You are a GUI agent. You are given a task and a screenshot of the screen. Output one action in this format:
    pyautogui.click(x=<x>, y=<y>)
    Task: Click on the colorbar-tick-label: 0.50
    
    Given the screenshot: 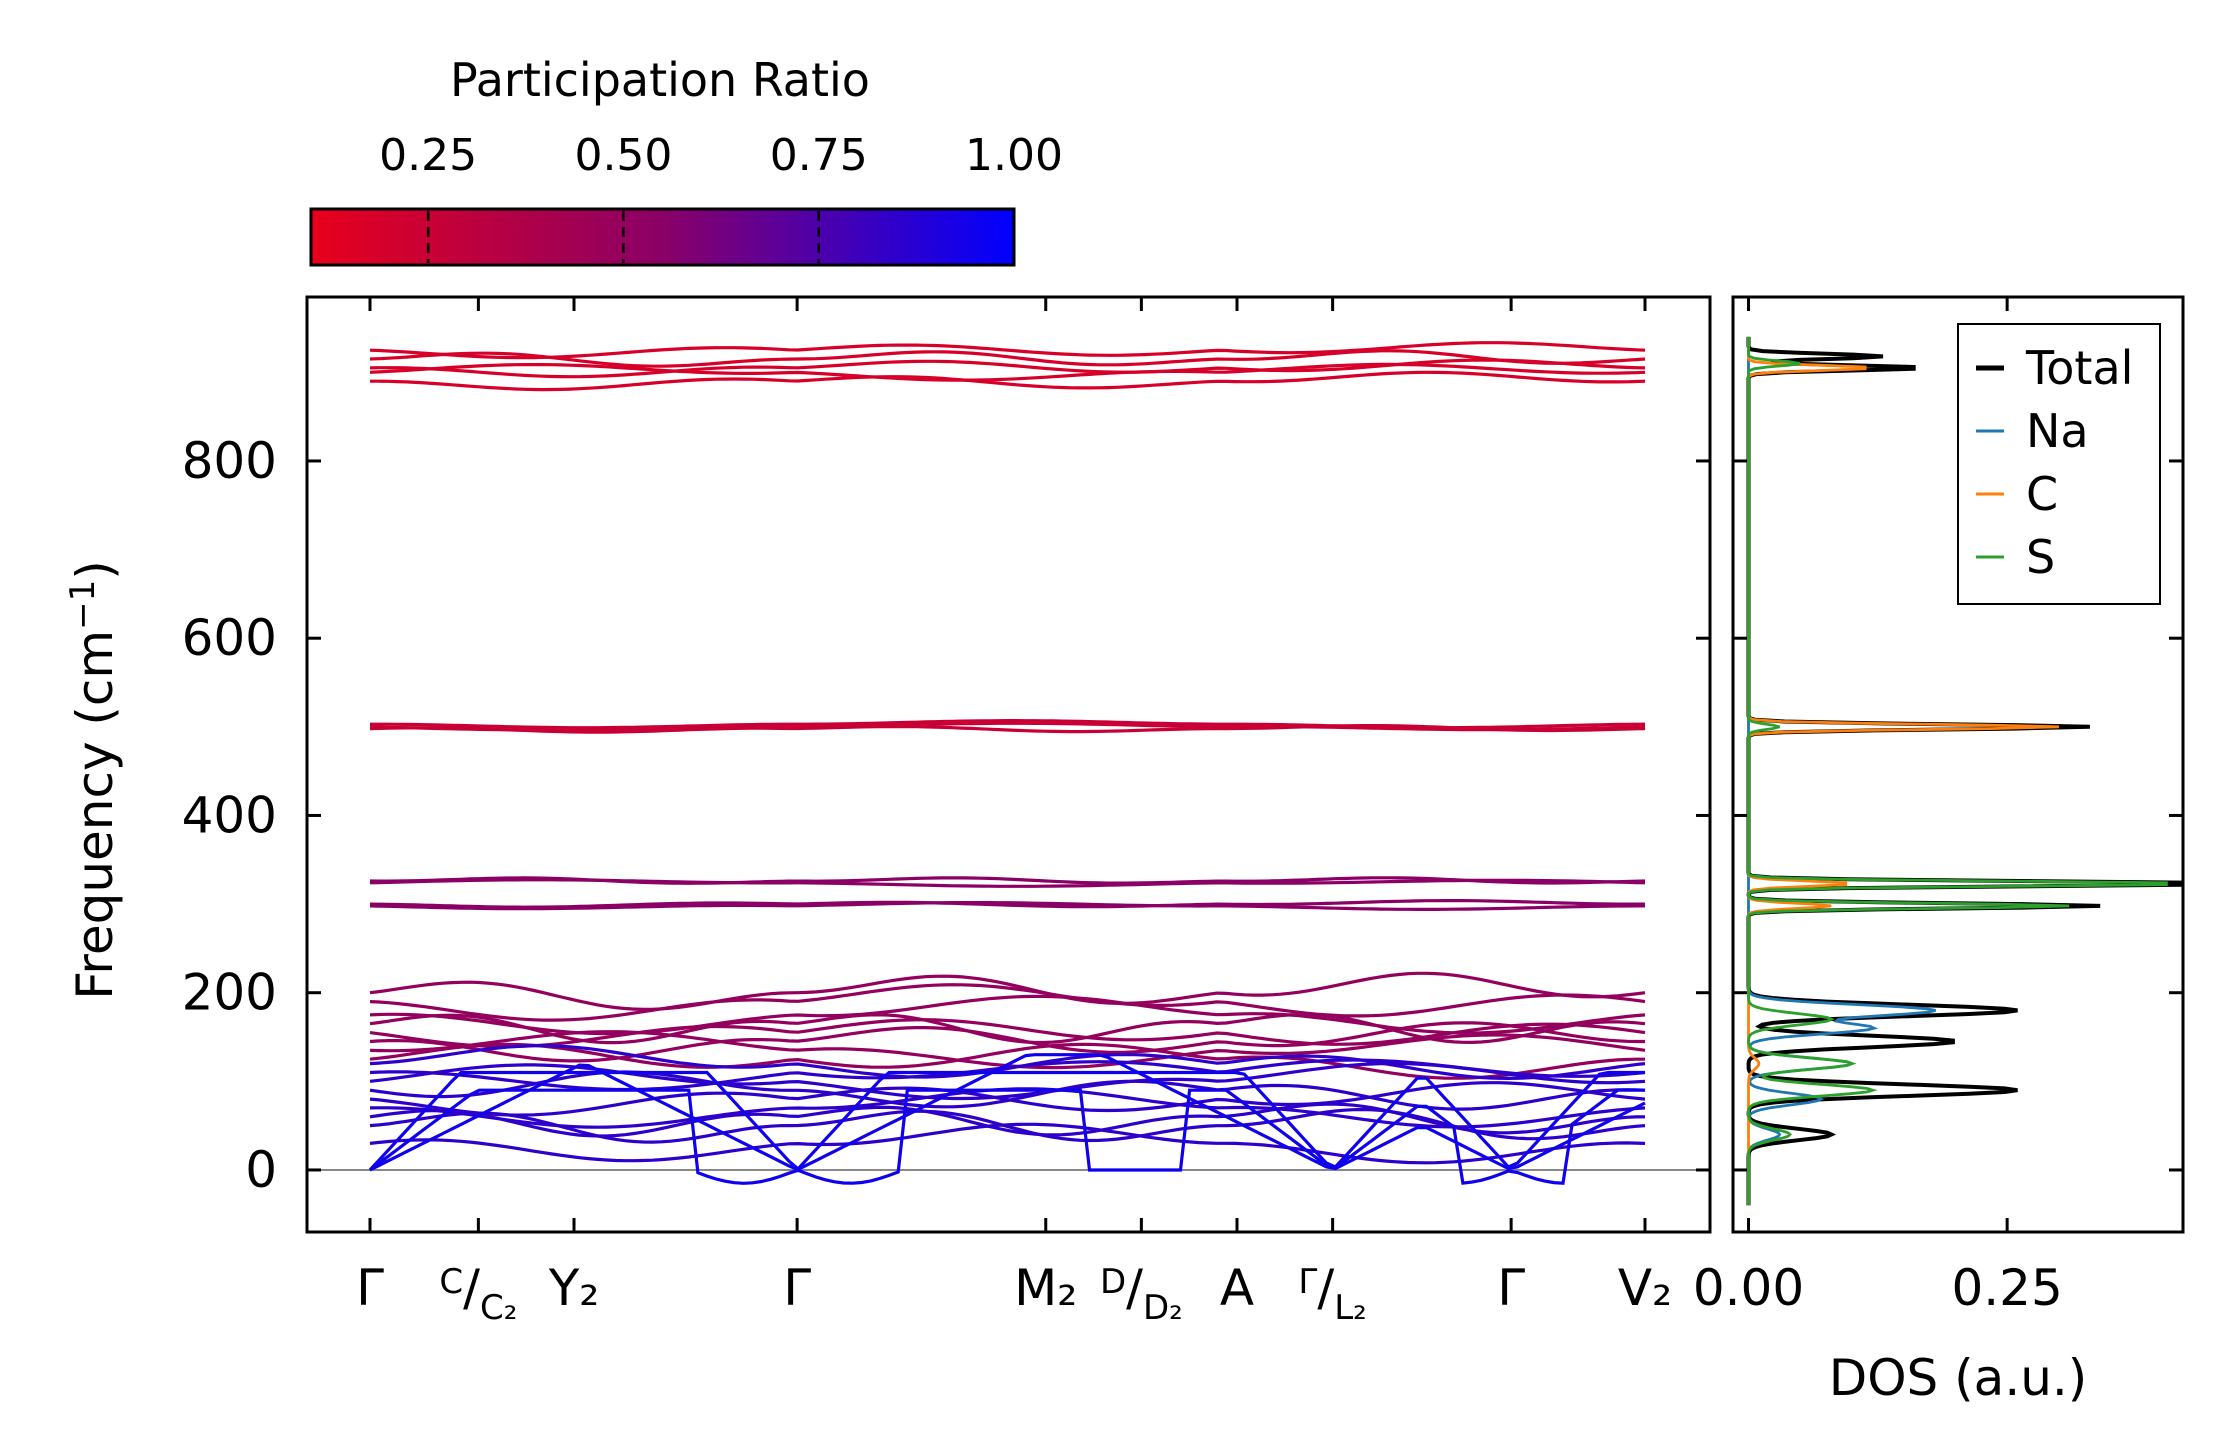 What is the action you would take?
    pyautogui.click(x=623, y=155)
    